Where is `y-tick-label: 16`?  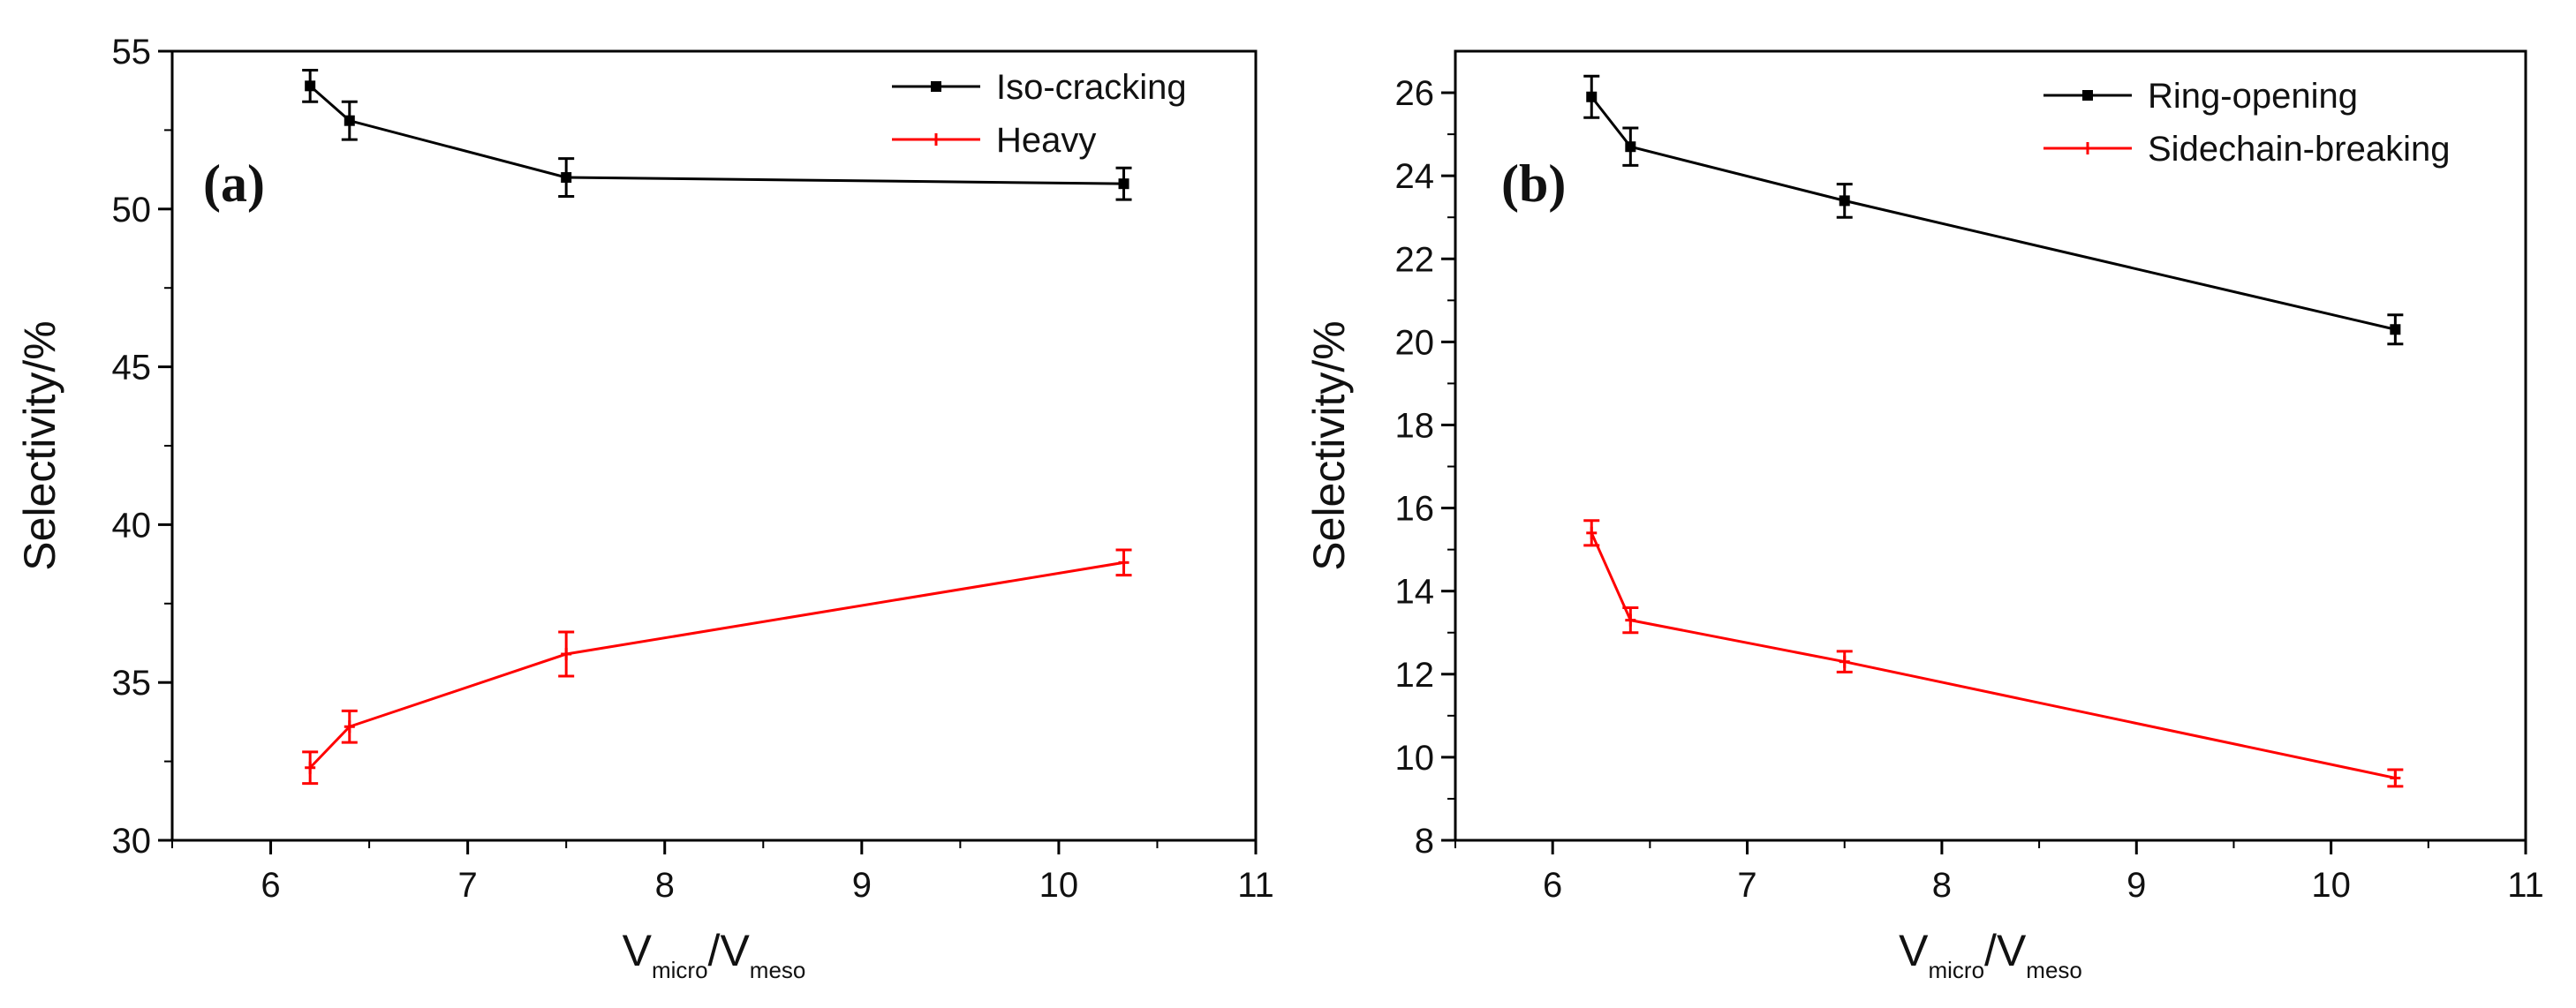
y-tick-label: 16 is located at coordinates (1415, 509).